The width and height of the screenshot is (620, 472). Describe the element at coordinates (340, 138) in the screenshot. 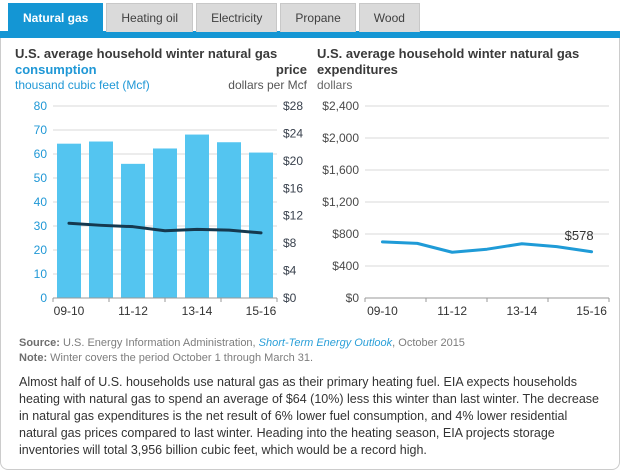

I see `y-tick-label: $2,000` at that location.